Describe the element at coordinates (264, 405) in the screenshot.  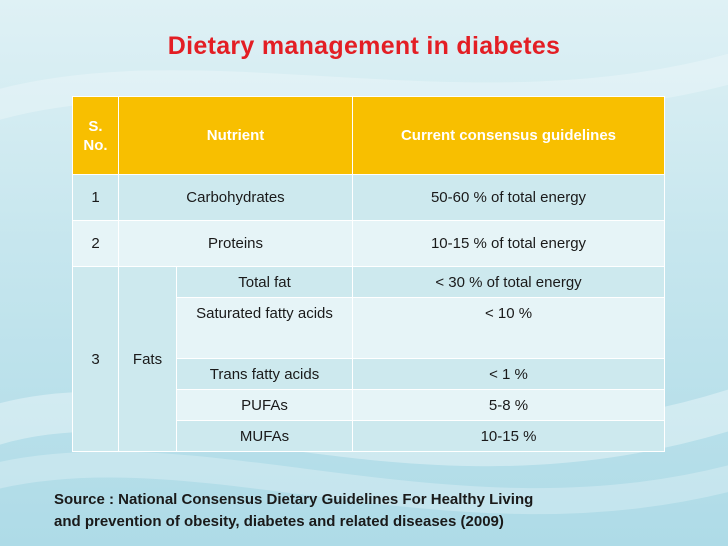
I see `cell-fat-type: PUFAs` at that location.